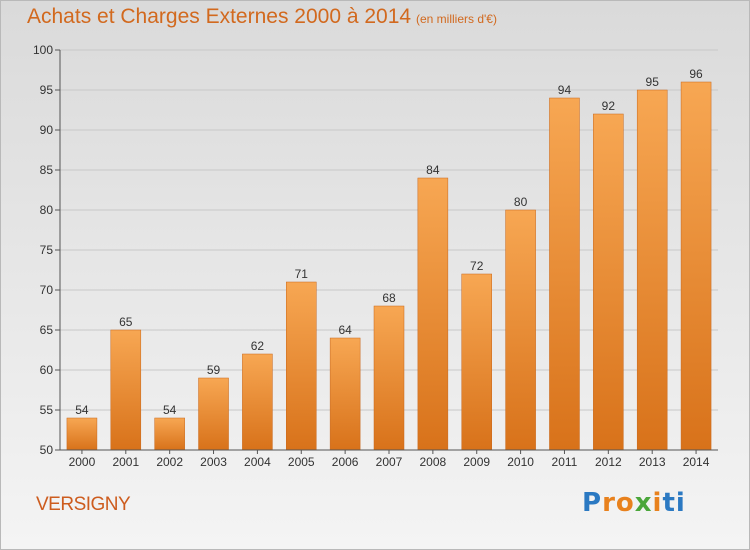 Image resolution: width=750 pixels, height=550 pixels. I want to click on chart-subtitle: (en milliers d'€), so click(456, 19).